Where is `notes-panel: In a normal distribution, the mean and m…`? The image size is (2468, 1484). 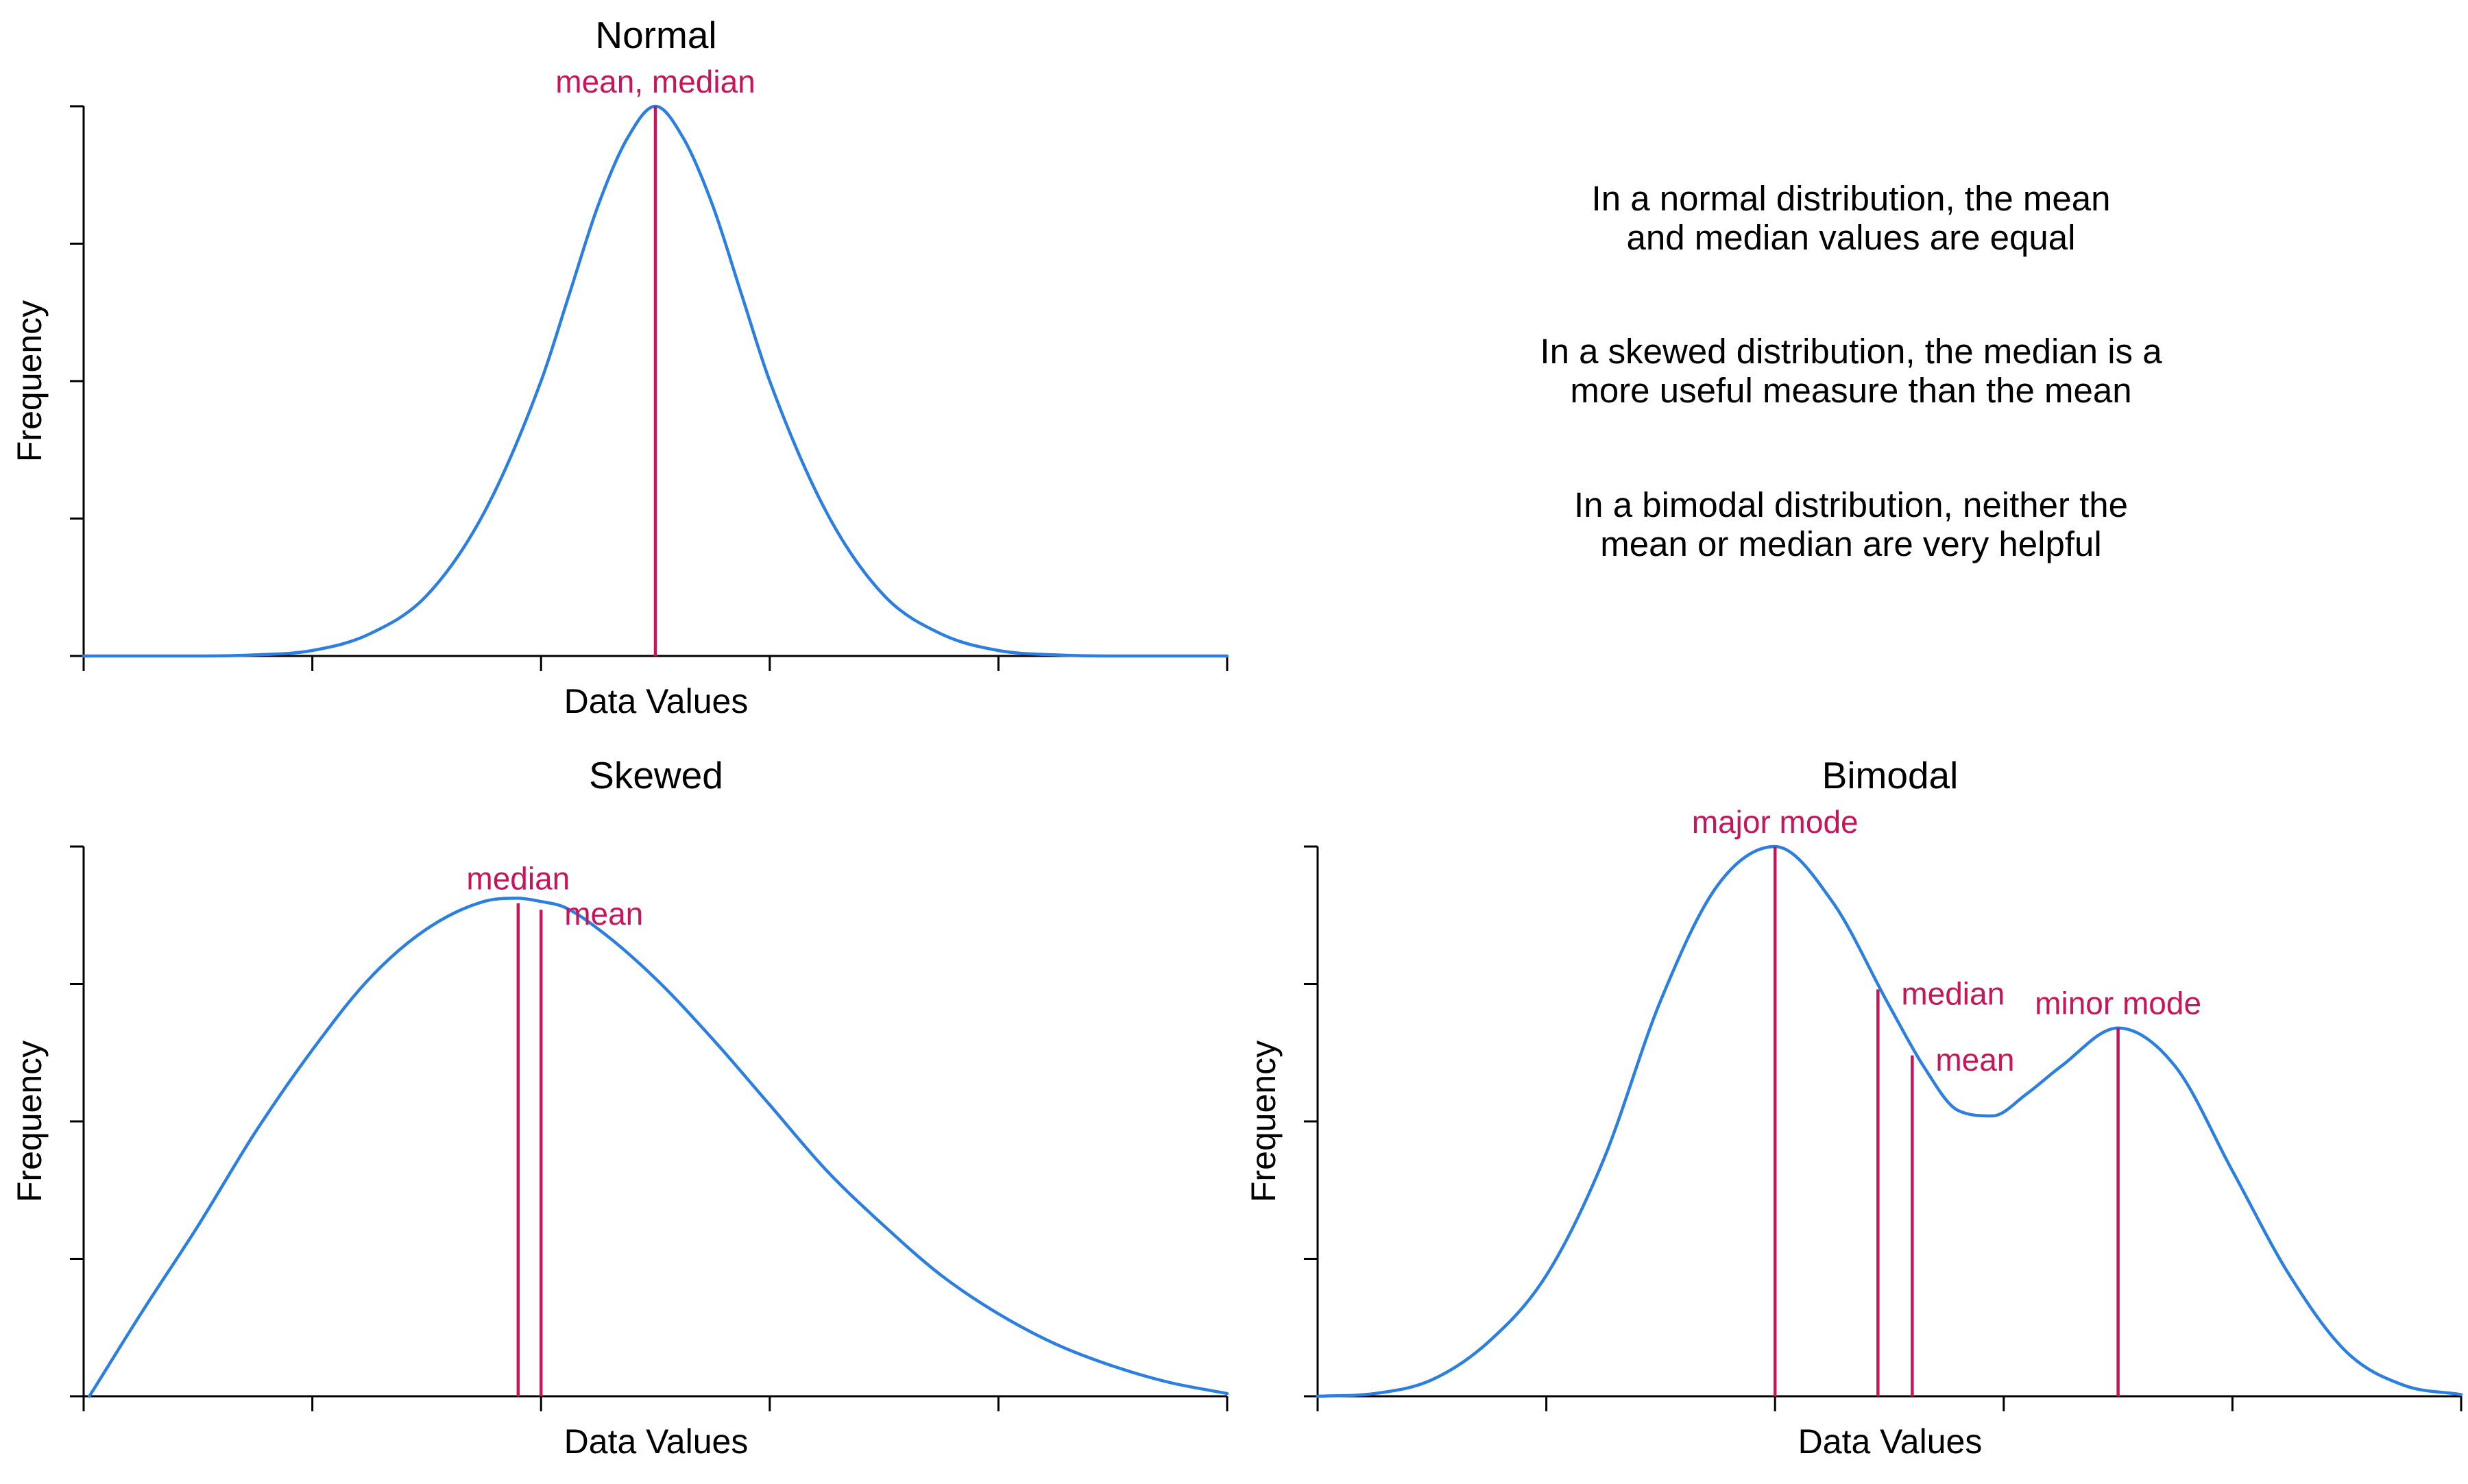
notes-panel: In a normal distribution, the mean and m… is located at coordinates (1851, 371).